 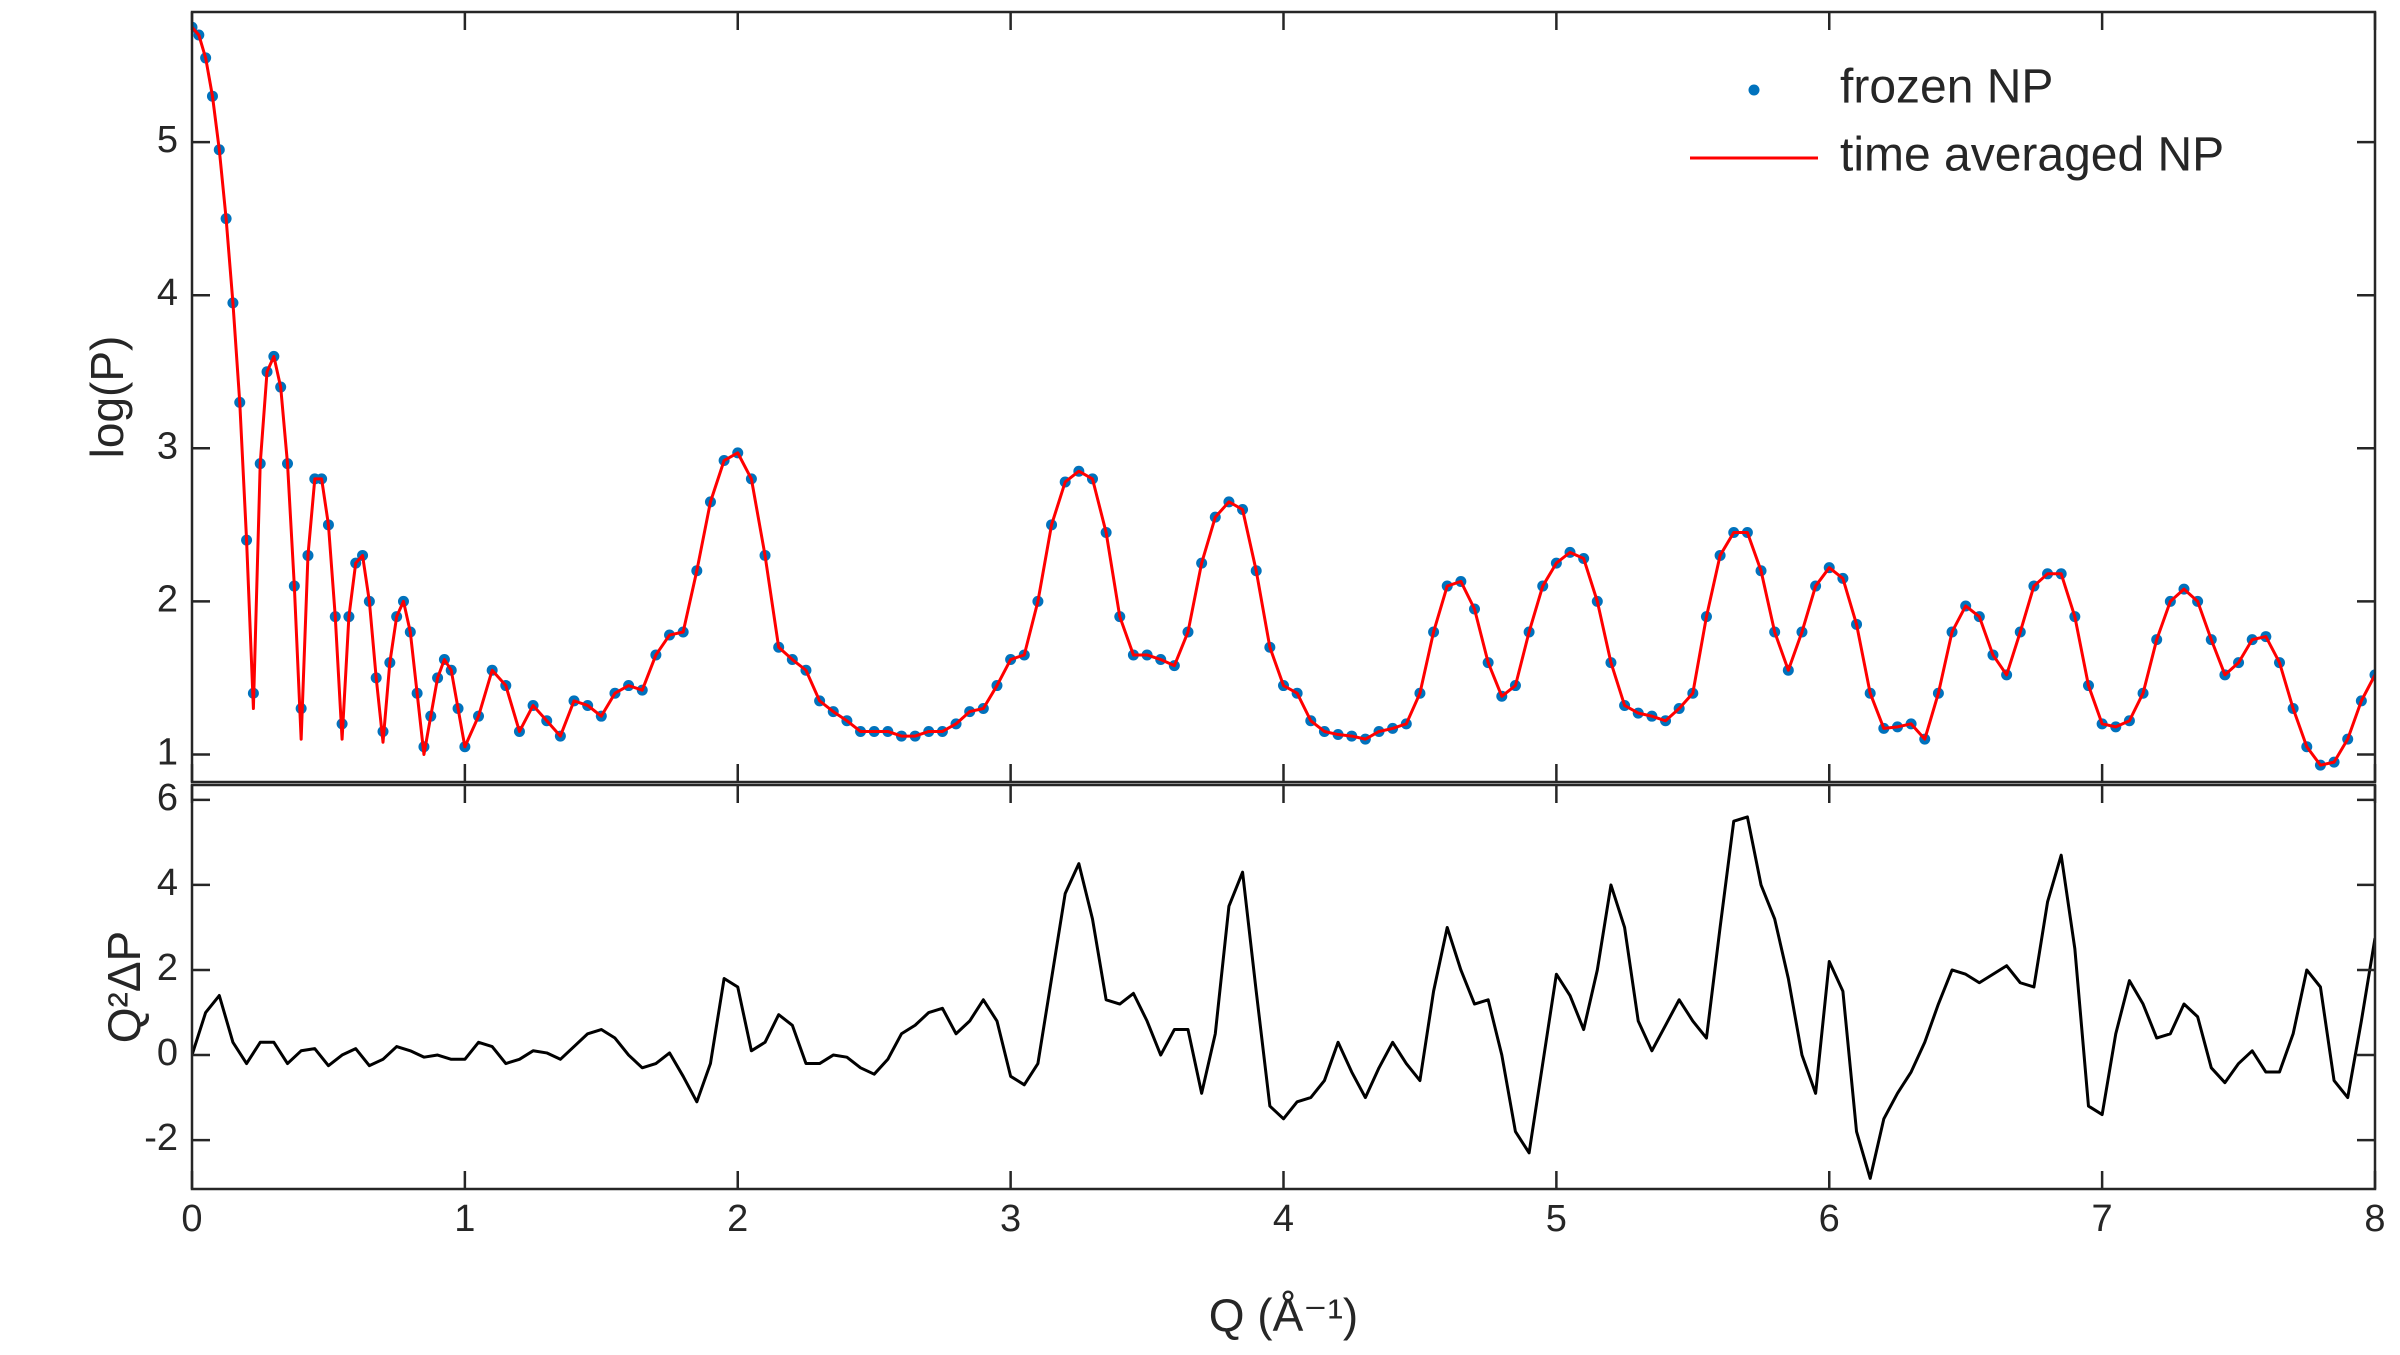 What do you see at coordinates (167, 446) in the screenshot?
I see `y-tick-label: 3` at bounding box center [167, 446].